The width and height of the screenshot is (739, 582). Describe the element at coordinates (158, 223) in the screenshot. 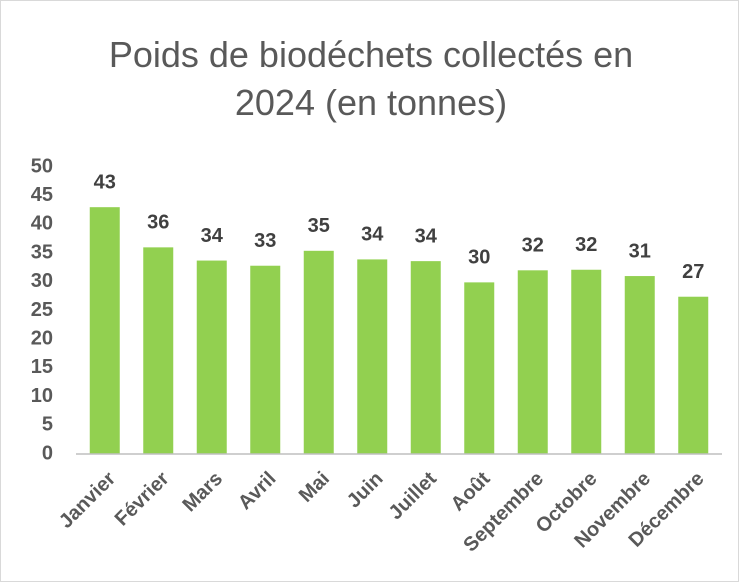

I see `value-label: 36` at that location.